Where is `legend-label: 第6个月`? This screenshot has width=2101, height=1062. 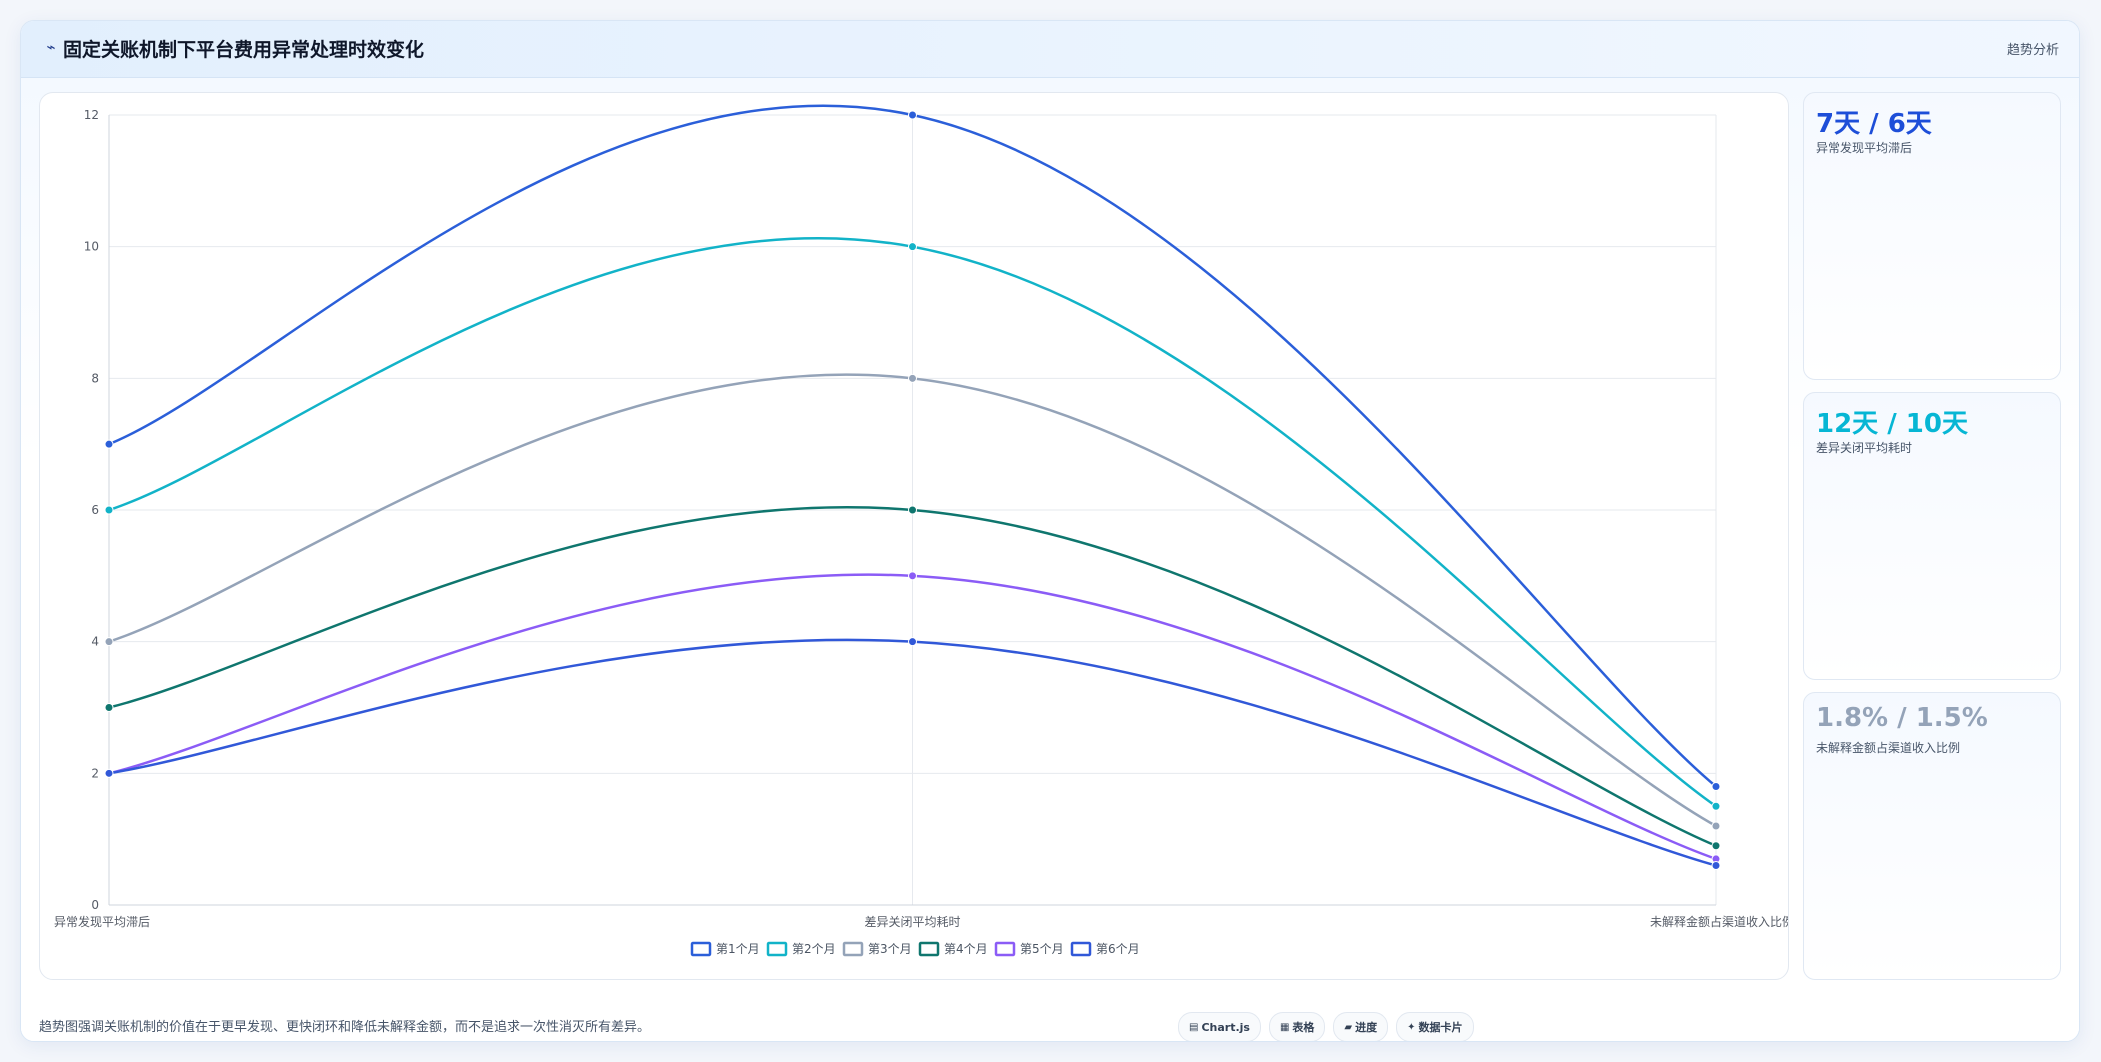
legend-label: 第6个月 is located at coordinates (1118, 949).